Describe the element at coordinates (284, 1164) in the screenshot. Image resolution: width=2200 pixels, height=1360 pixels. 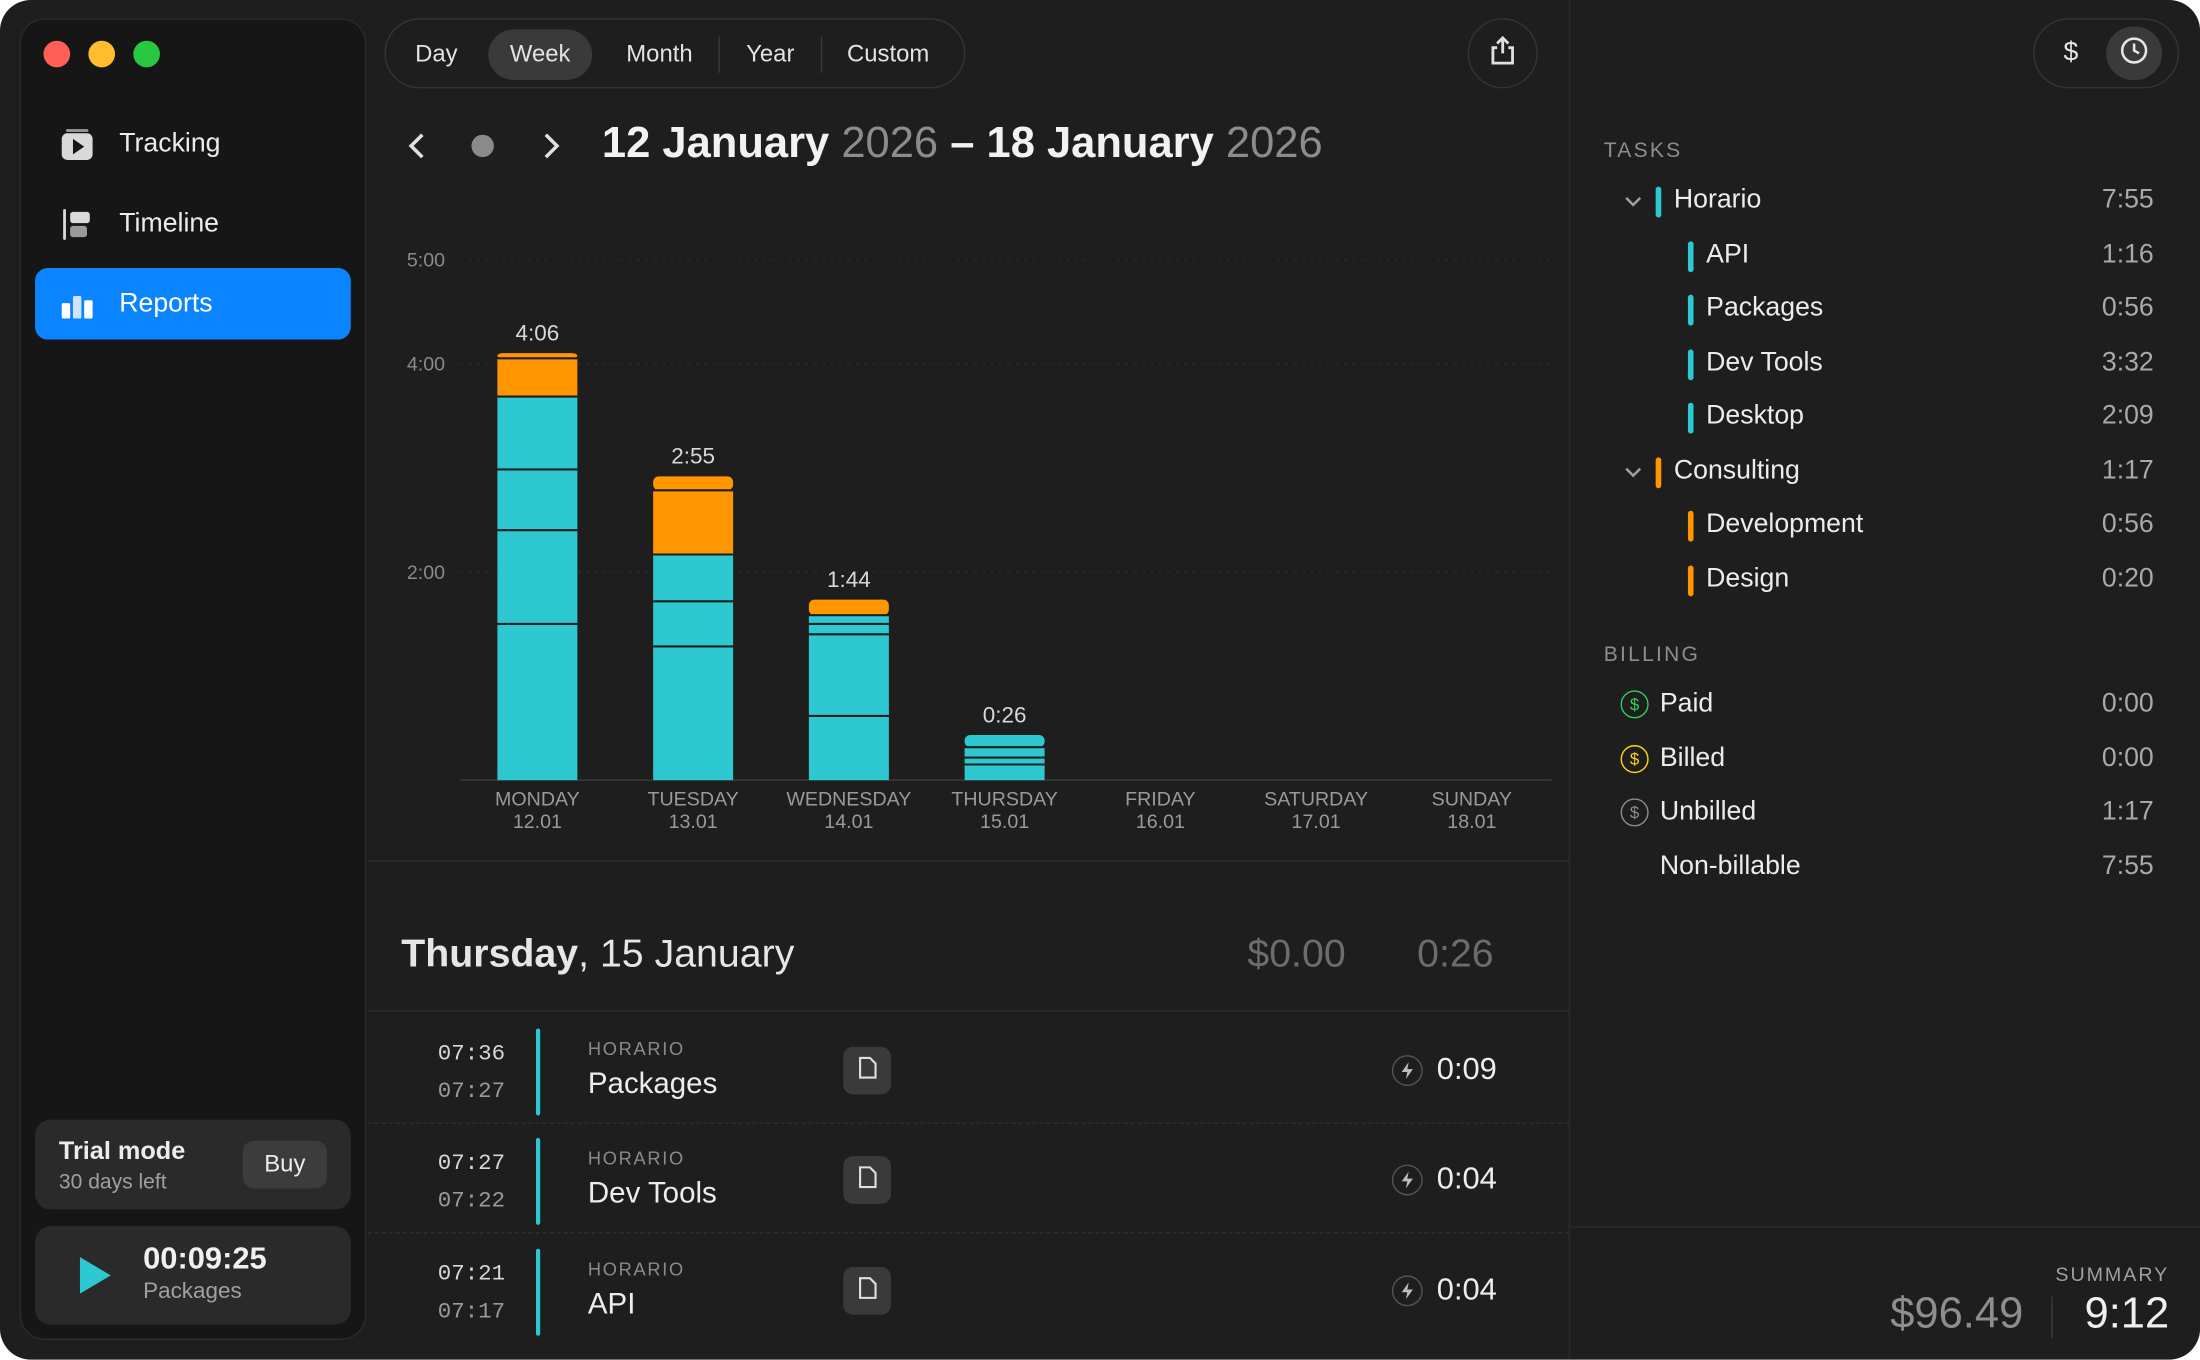
I see `buy-button: Buy` at that location.